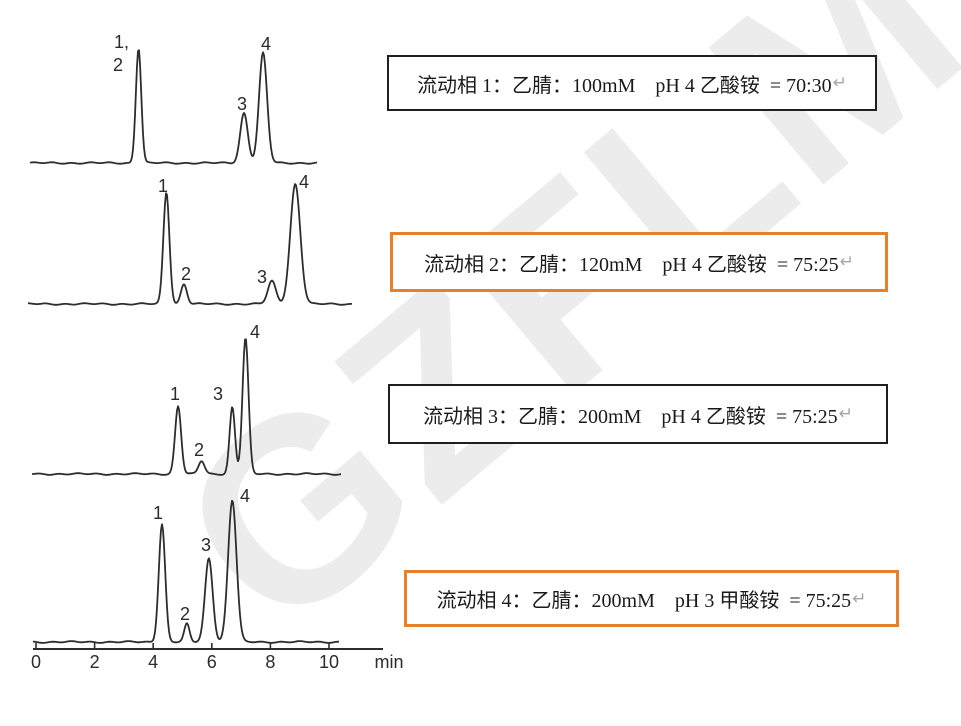  Describe the element at coordinates (631, 264) in the screenshot. I see `mobile-phase-2-text: 流动相 2：乙腈：120mM pH 4 乙酸铵 = 75:25` at that location.